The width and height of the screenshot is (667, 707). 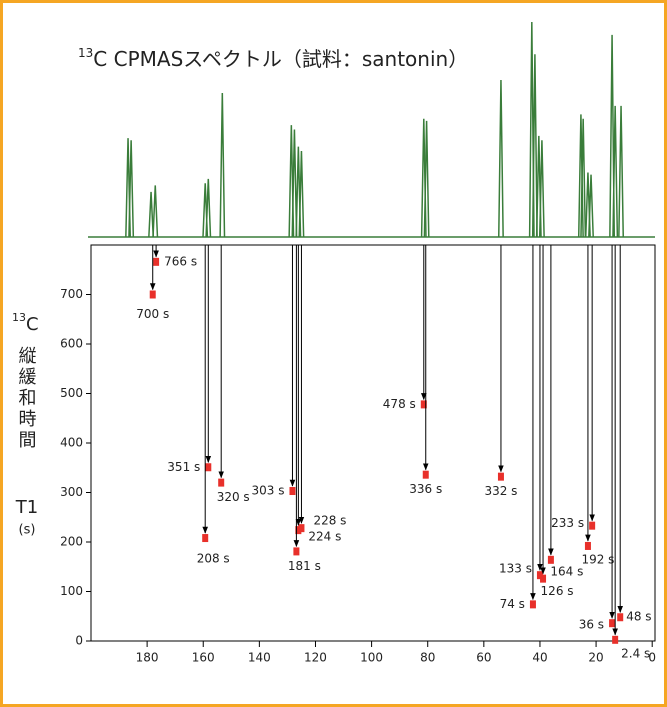 I want to click on value-label: 303 s, so click(x=267, y=491).